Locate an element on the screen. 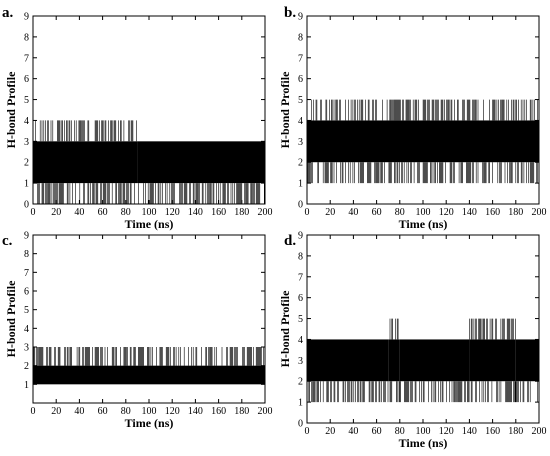 The width and height of the screenshot is (550, 456). panel-letter: d. is located at coordinates (290, 241).